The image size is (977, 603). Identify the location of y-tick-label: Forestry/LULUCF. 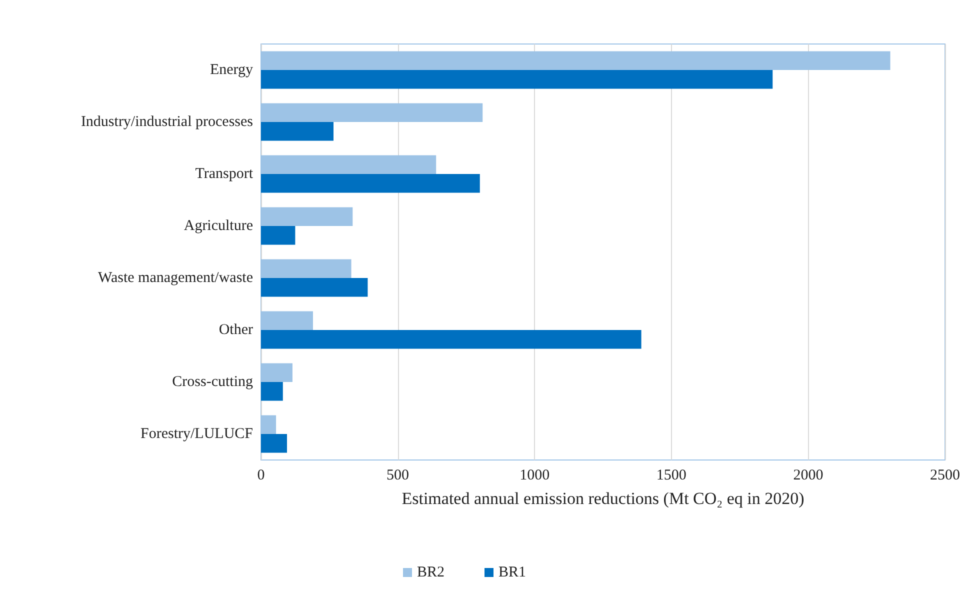
(196, 434).